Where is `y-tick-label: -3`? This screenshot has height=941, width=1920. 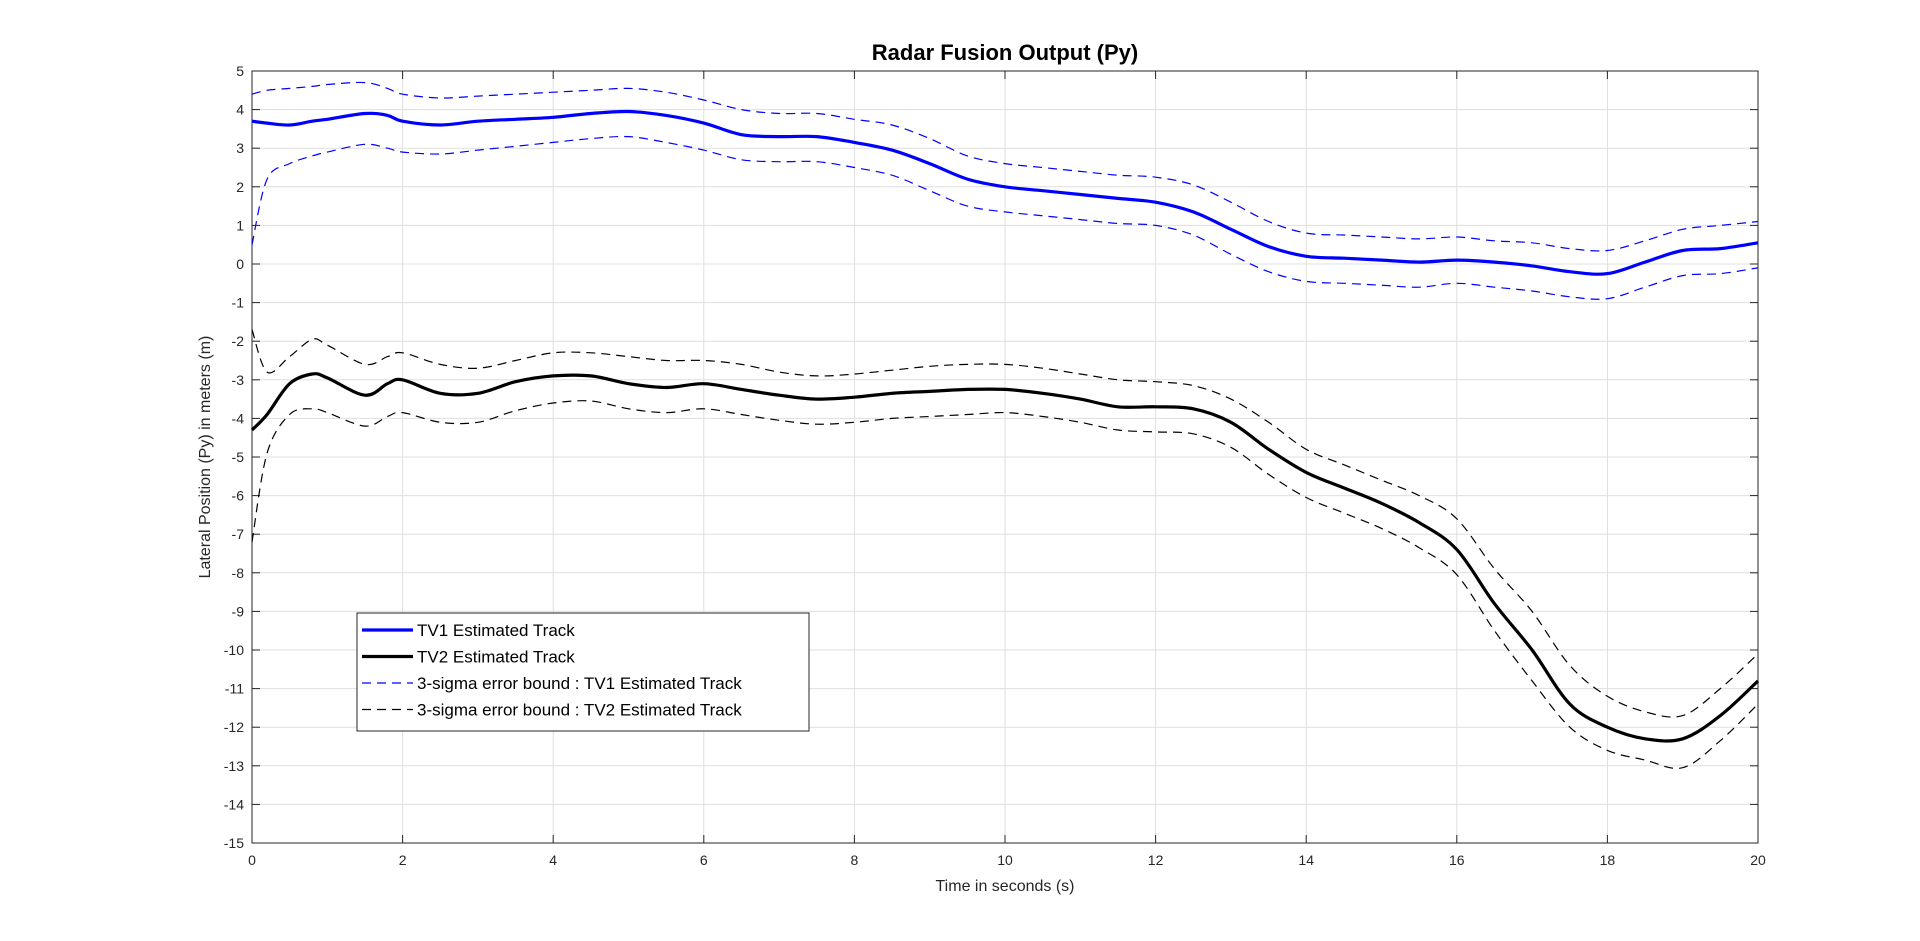 y-tick-label: -3 is located at coordinates (238, 380).